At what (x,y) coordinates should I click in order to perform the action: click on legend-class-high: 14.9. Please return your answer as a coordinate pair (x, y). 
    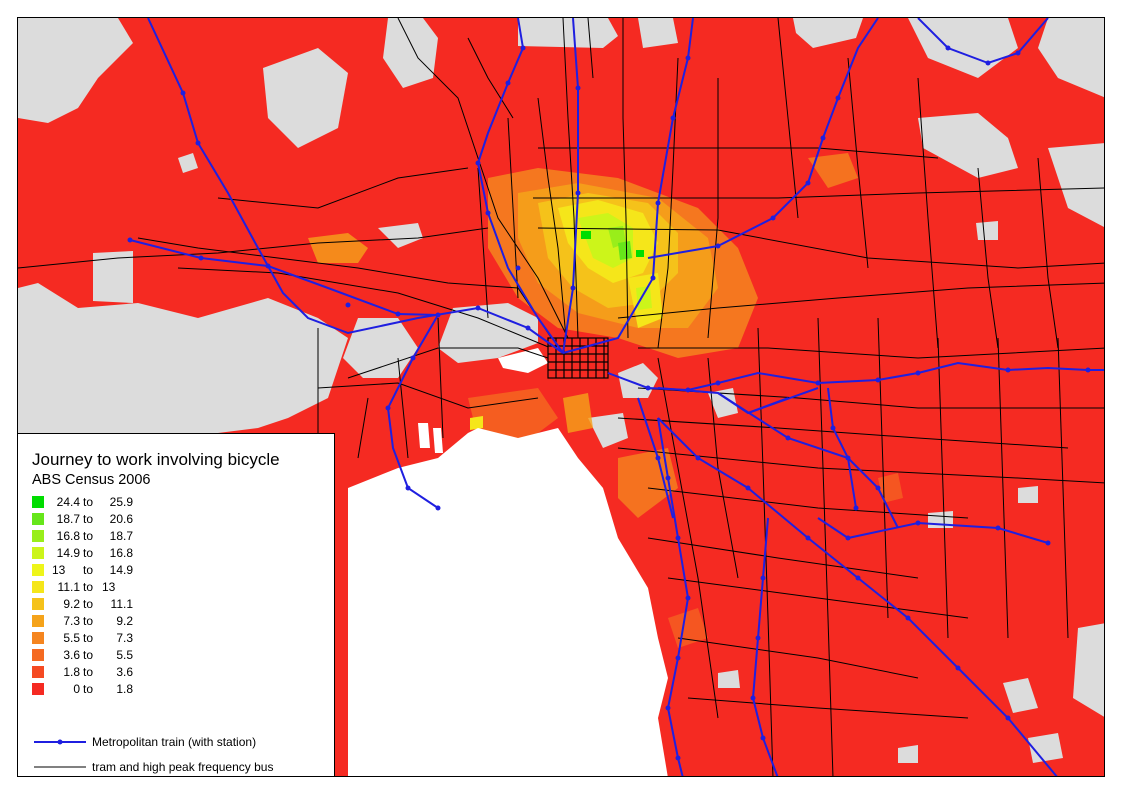
    Looking at the image, I should click on (121, 570).